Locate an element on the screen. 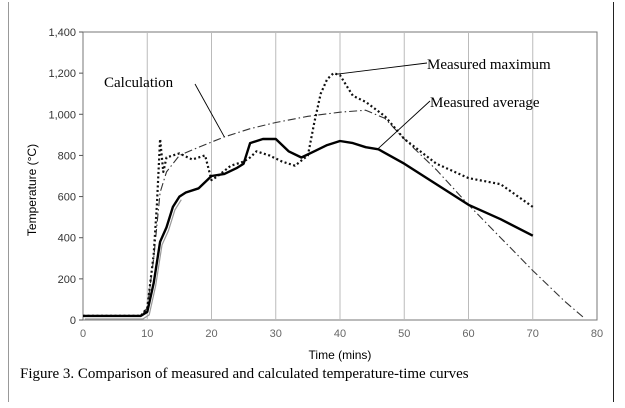  annotation-label: Measured maximum is located at coordinates (489, 65).